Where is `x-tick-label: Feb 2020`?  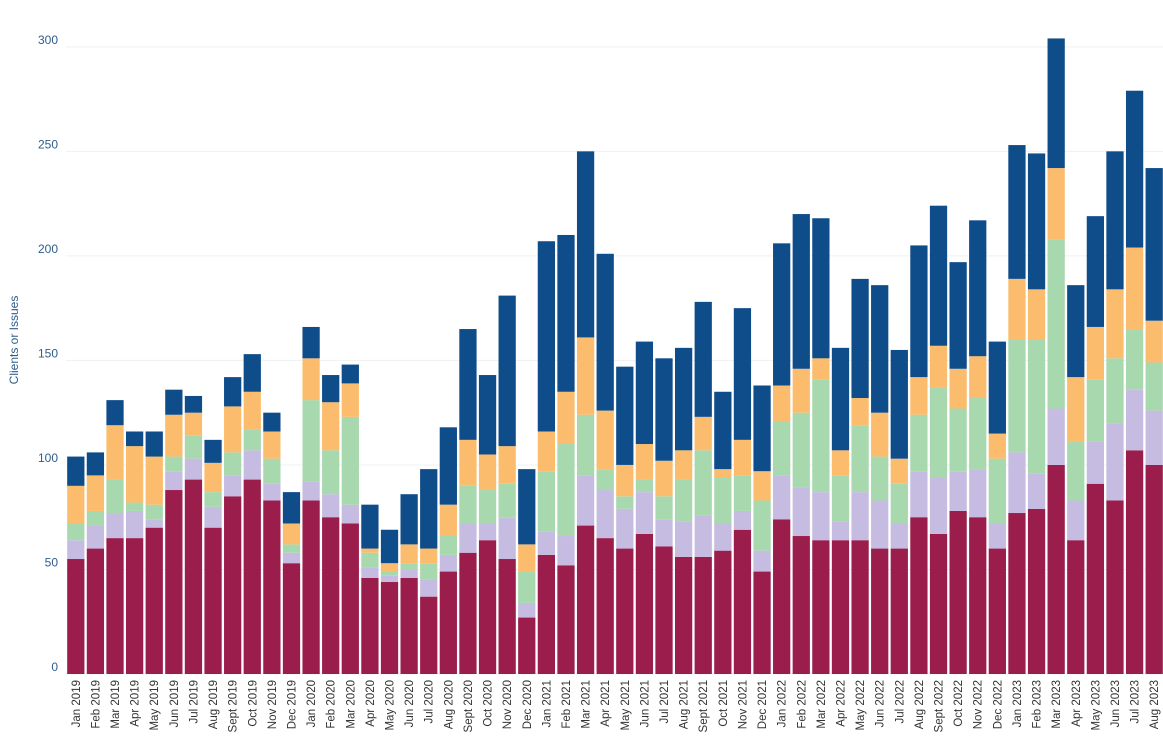 x-tick-label: Feb 2020 is located at coordinates (332, 704).